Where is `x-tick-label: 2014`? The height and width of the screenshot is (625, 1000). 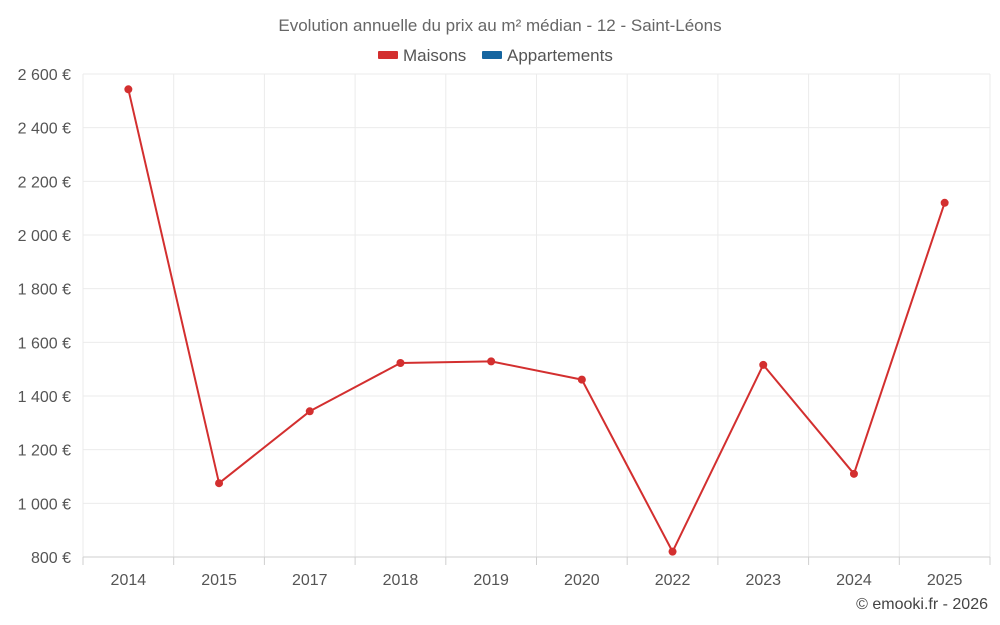
x-tick-label: 2014 is located at coordinates (129, 580).